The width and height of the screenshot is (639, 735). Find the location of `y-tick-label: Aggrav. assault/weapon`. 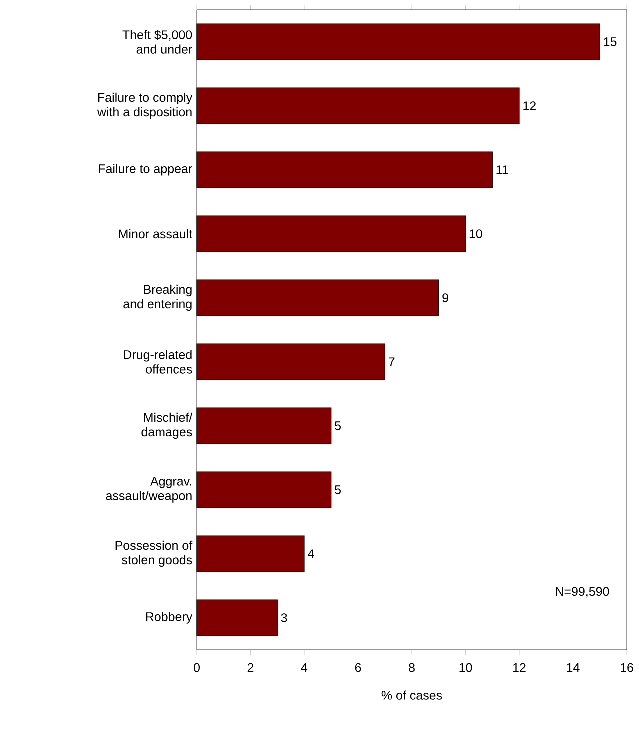

y-tick-label: Aggrav. assault/weapon is located at coordinates (149, 490).